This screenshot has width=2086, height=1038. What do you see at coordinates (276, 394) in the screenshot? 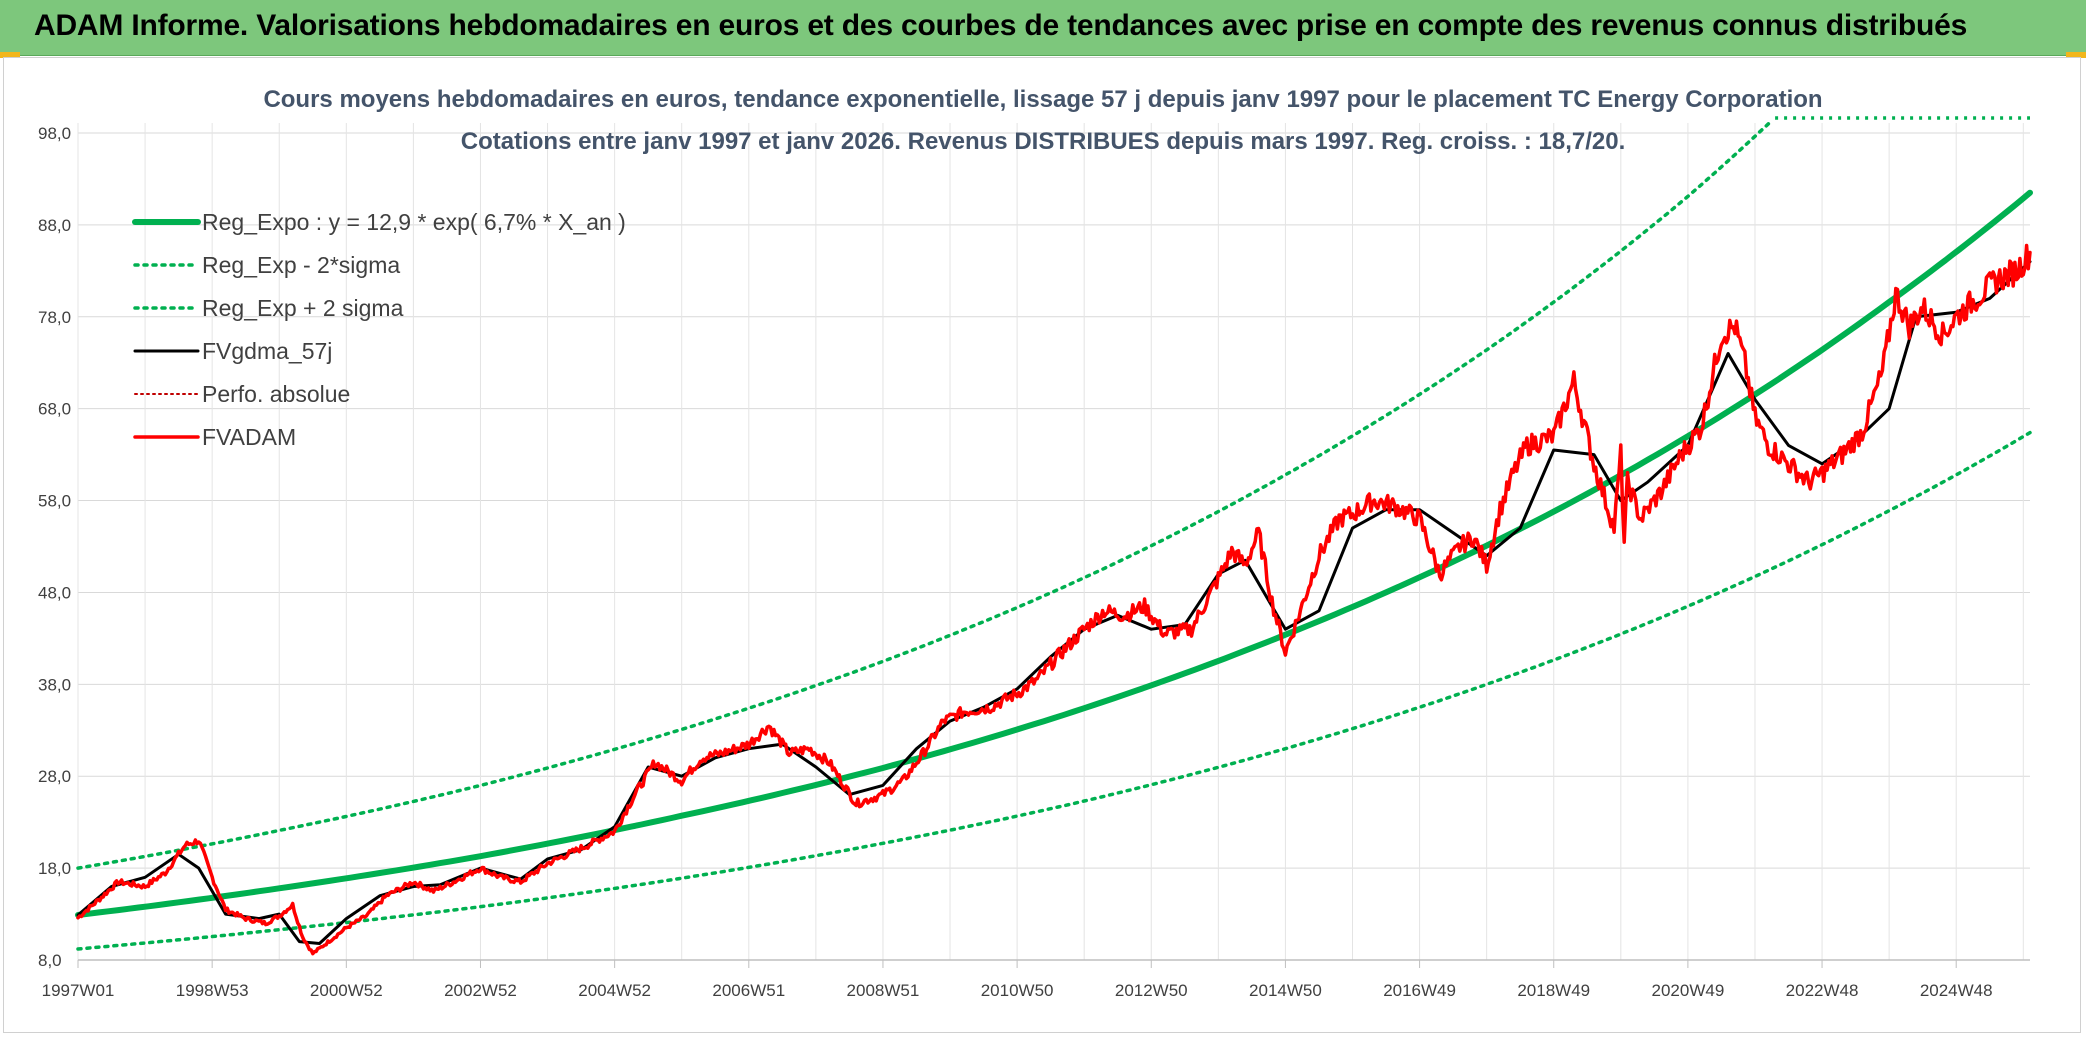
I see `legend-label-perfo: Perfo. absolue` at bounding box center [276, 394].